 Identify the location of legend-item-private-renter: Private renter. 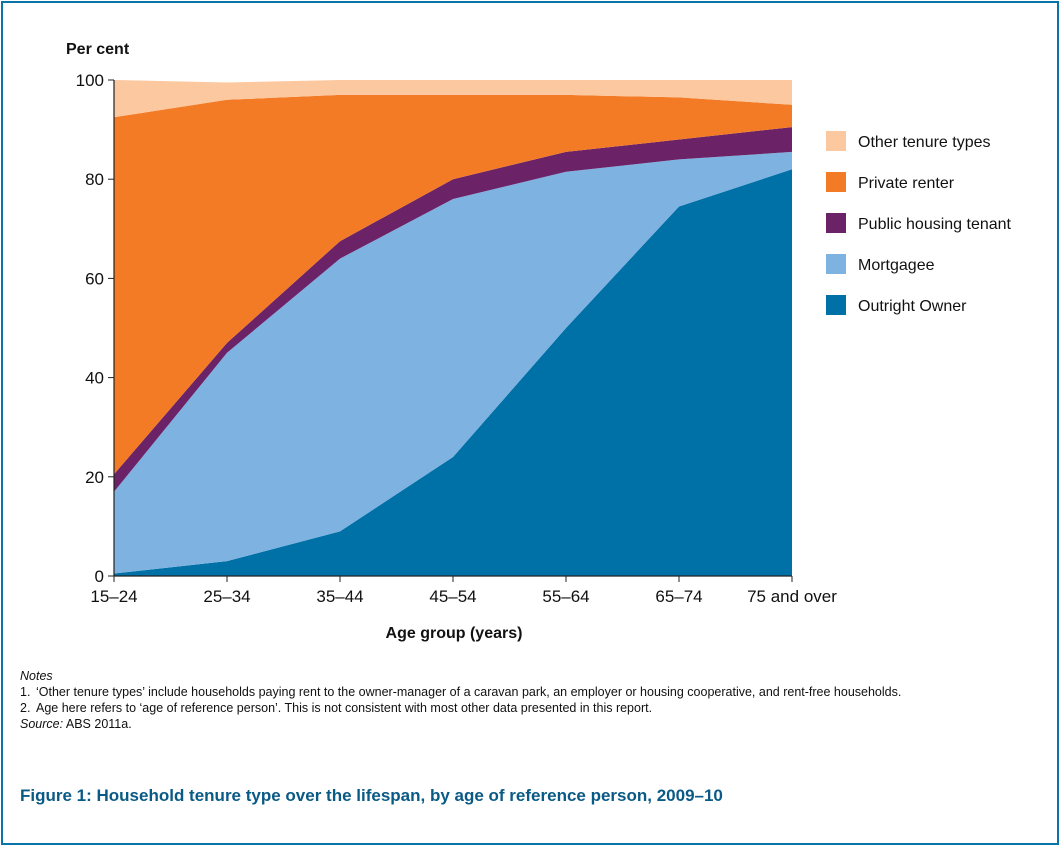
(890, 182).